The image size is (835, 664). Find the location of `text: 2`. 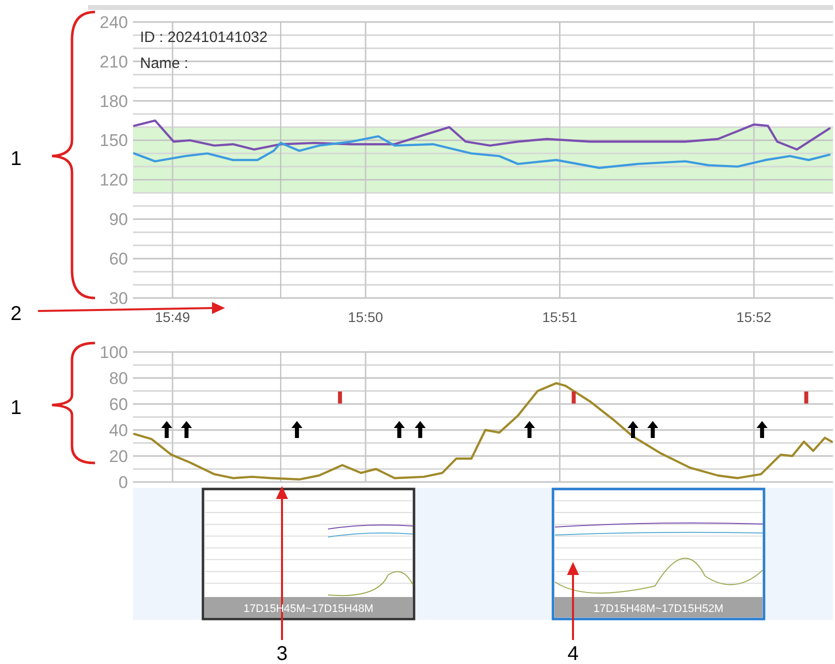

text: 2 is located at coordinates (16, 314).